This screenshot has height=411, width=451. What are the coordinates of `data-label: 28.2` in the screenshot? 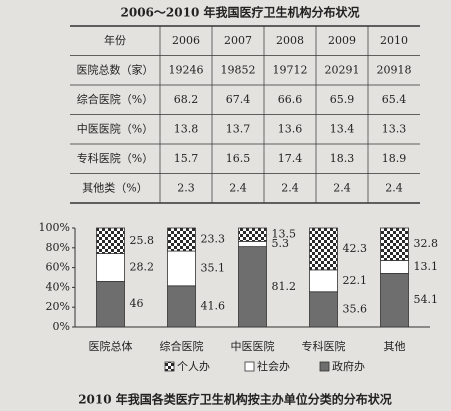 It's located at (142, 267).